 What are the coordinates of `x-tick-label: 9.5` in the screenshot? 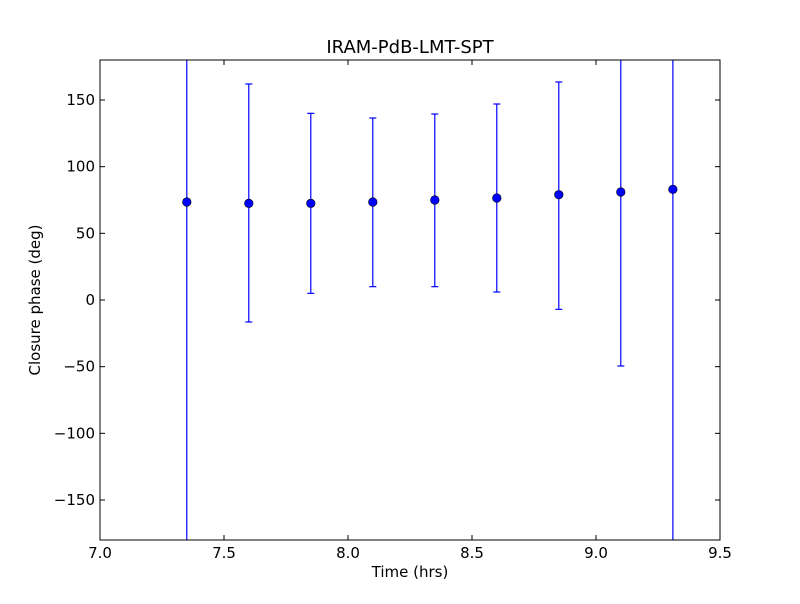 It's located at (720, 553).